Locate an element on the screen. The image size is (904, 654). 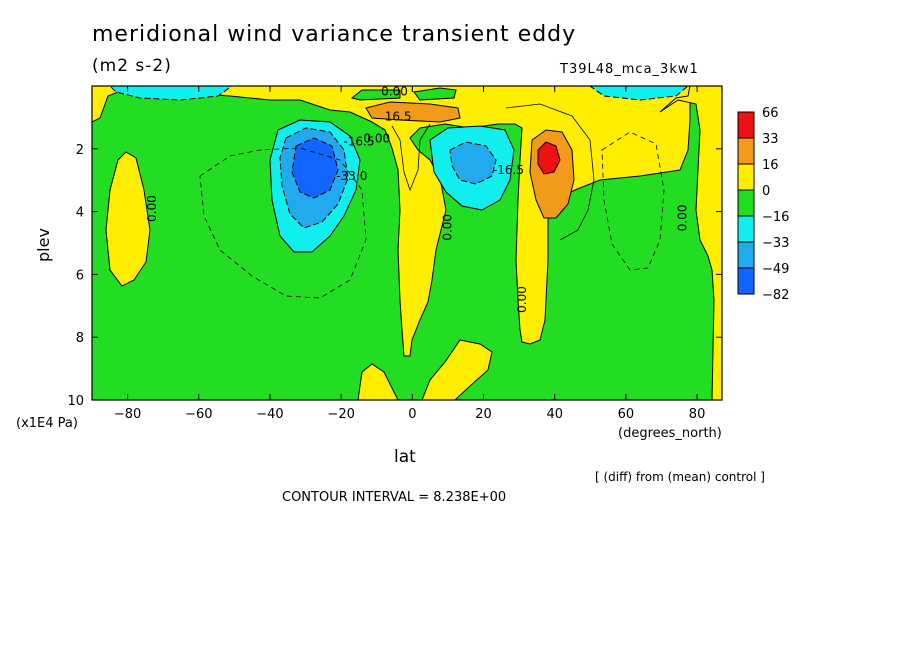
colorbar-label: 16 is located at coordinates (770, 165).